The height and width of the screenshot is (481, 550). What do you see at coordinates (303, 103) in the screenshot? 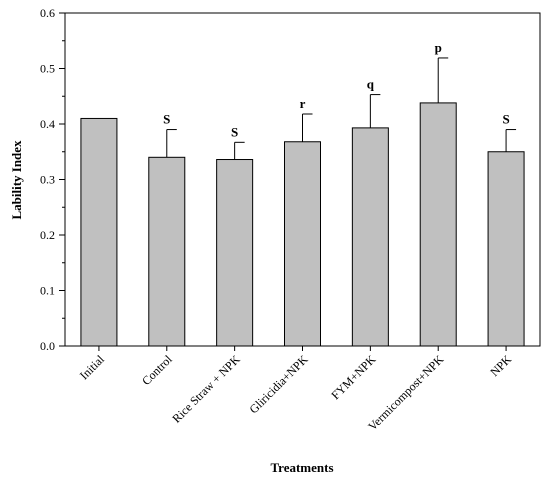
I see `significance-label: r` at bounding box center [303, 103].